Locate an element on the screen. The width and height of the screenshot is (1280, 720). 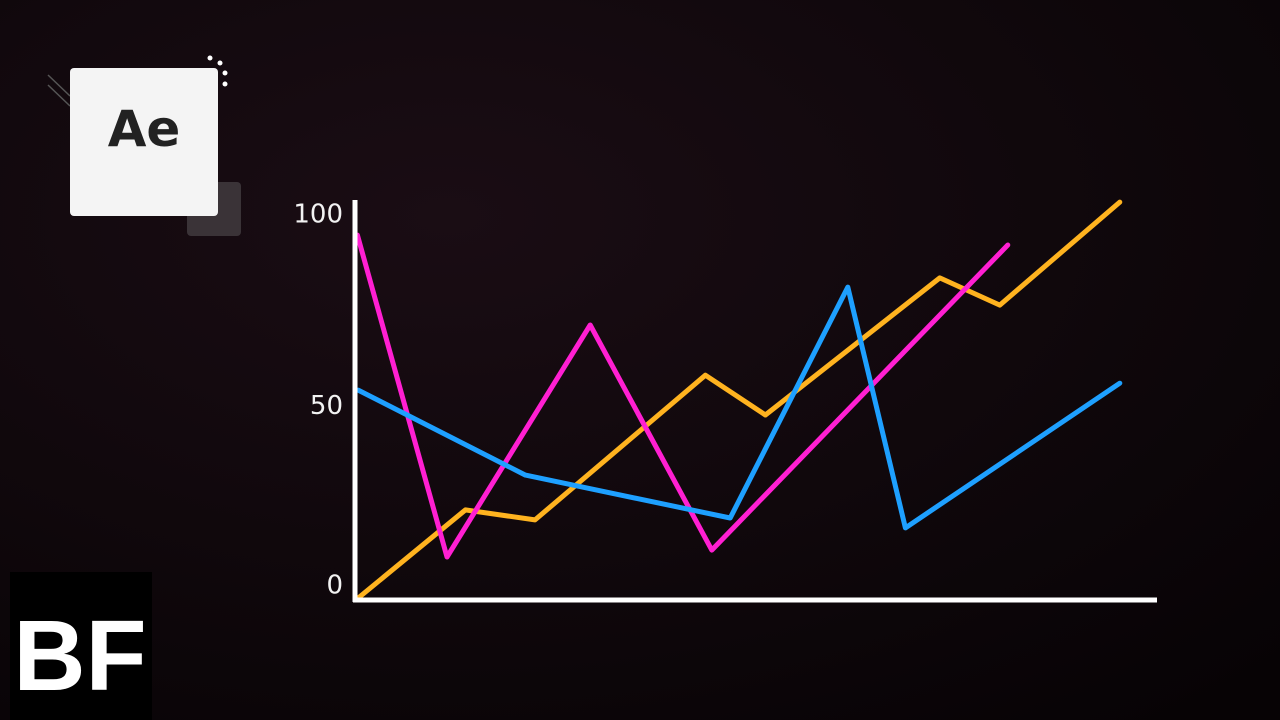
y-tick-label: 100 is located at coordinates (318, 215).